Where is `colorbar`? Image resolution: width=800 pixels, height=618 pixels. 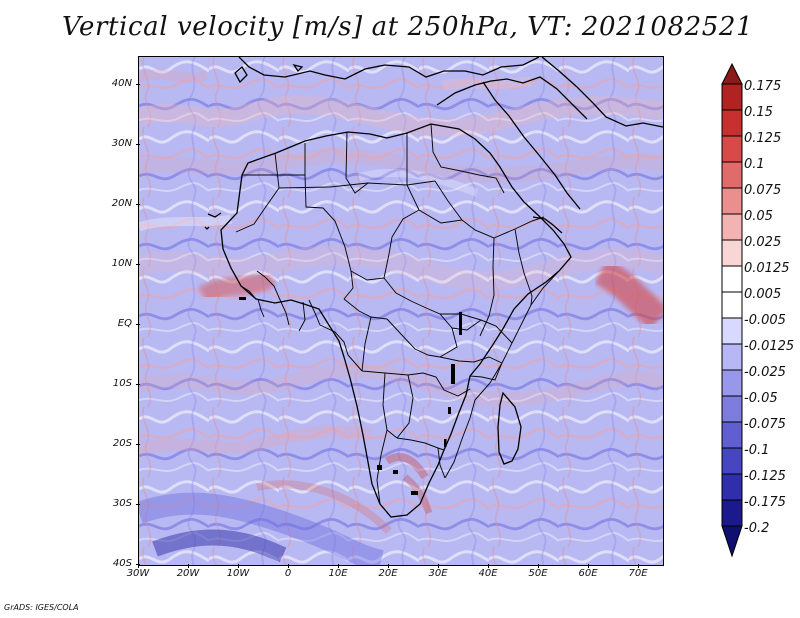 colorbar is located at coordinates (732, 310).